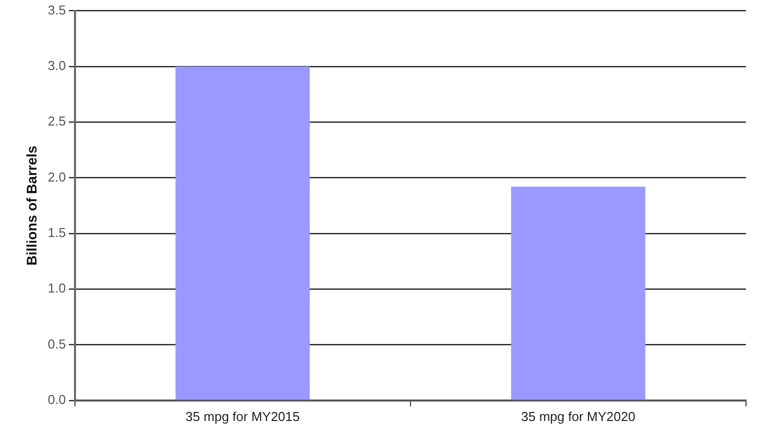  Describe the element at coordinates (57, 232) in the screenshot. I see `y-tick-label: 1.5` at that location.